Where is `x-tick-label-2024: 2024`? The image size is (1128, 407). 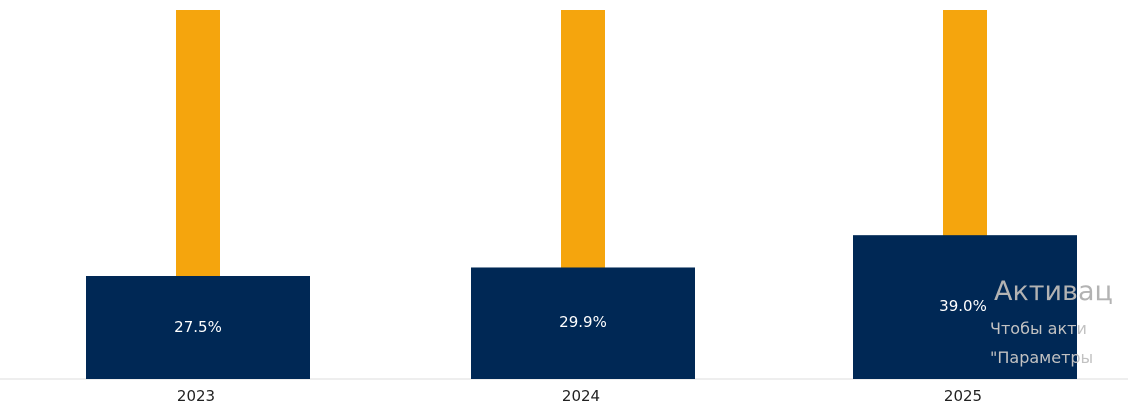
x-tick-label-2024: 2024 is located at coordinates (581, 396).